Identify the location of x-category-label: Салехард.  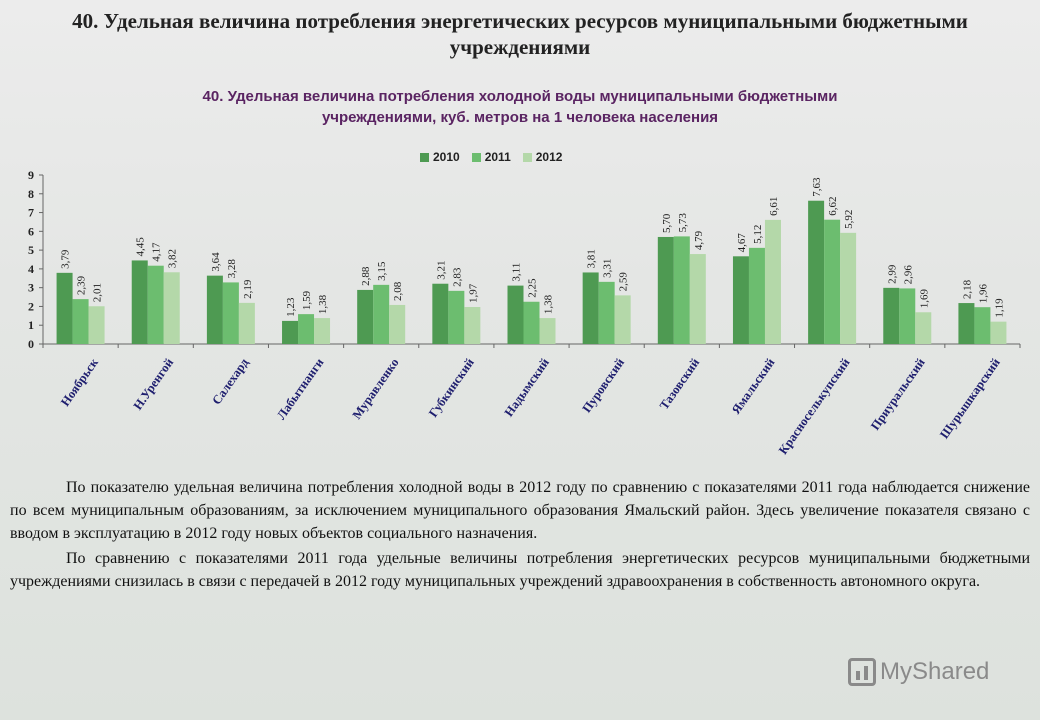
(230, 381).